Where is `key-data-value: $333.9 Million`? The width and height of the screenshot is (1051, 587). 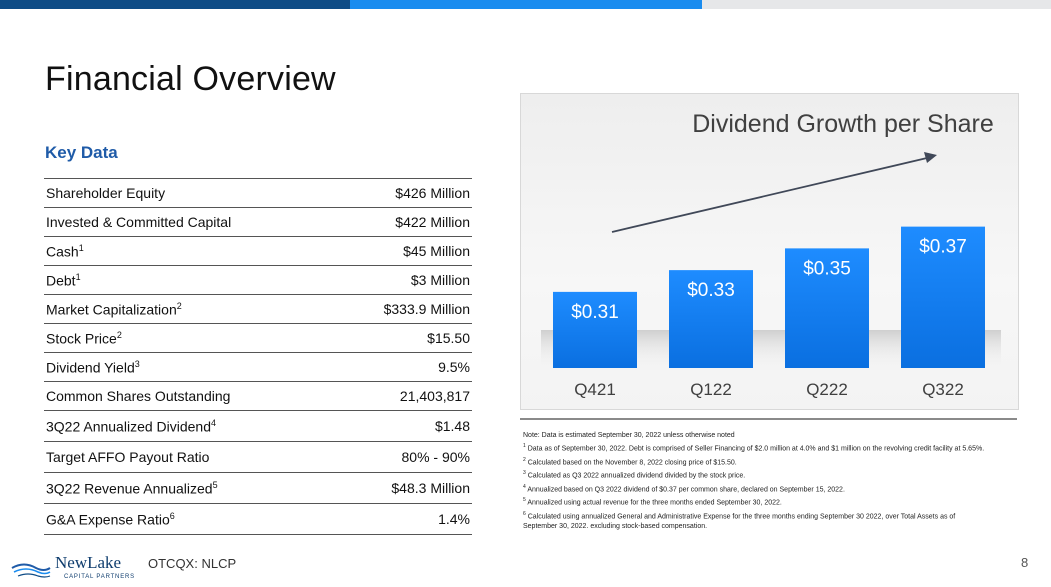 key-data-value: $333.9 Million is located at coordinates (426, 309).